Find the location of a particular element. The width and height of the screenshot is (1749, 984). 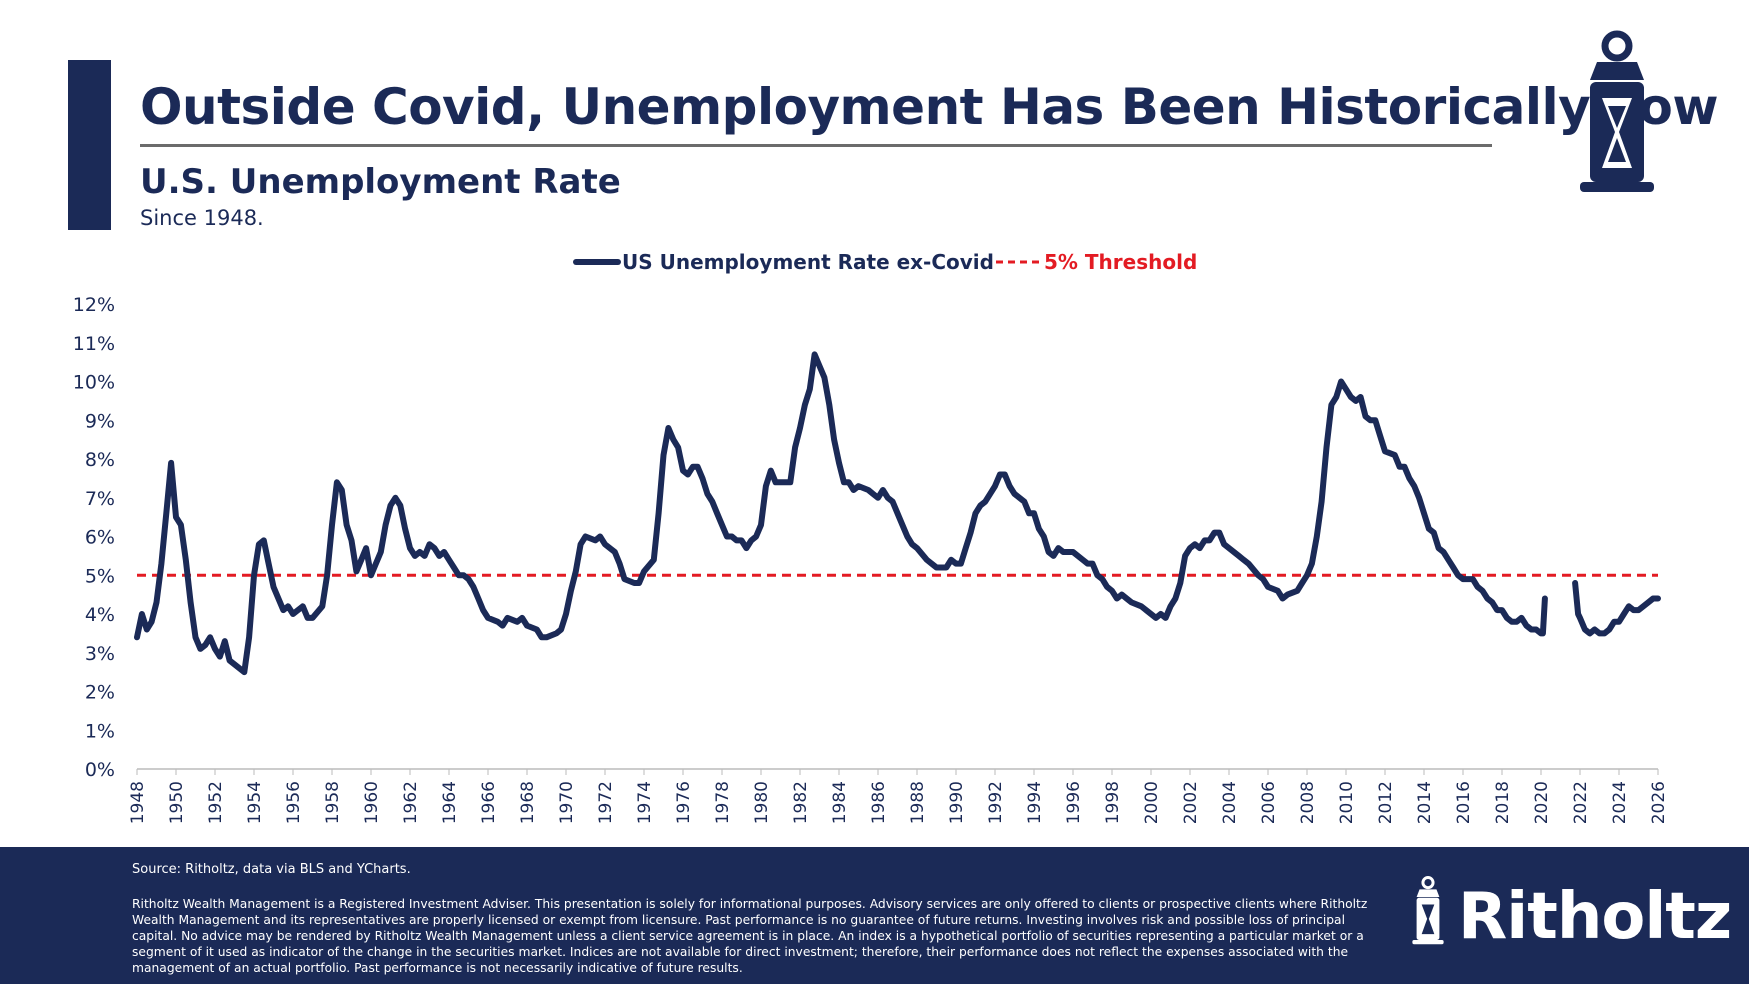

x-tick-label: 2018 is located at coordinates (1503, 802).